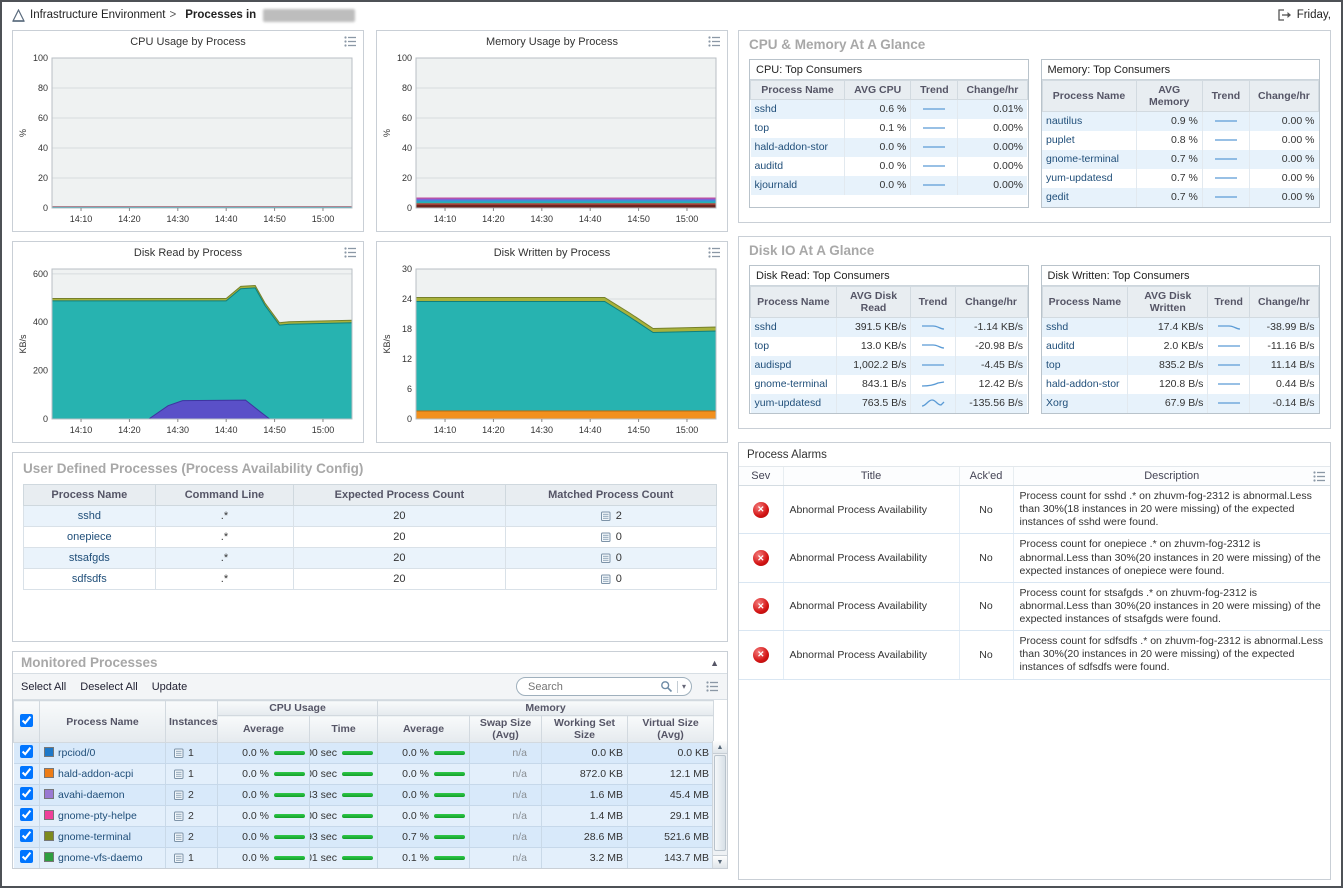 The height and width of the screenshot is (888, 1343). I want to click on column-header-matched-count: Matched Process Count, so click(611, 495).